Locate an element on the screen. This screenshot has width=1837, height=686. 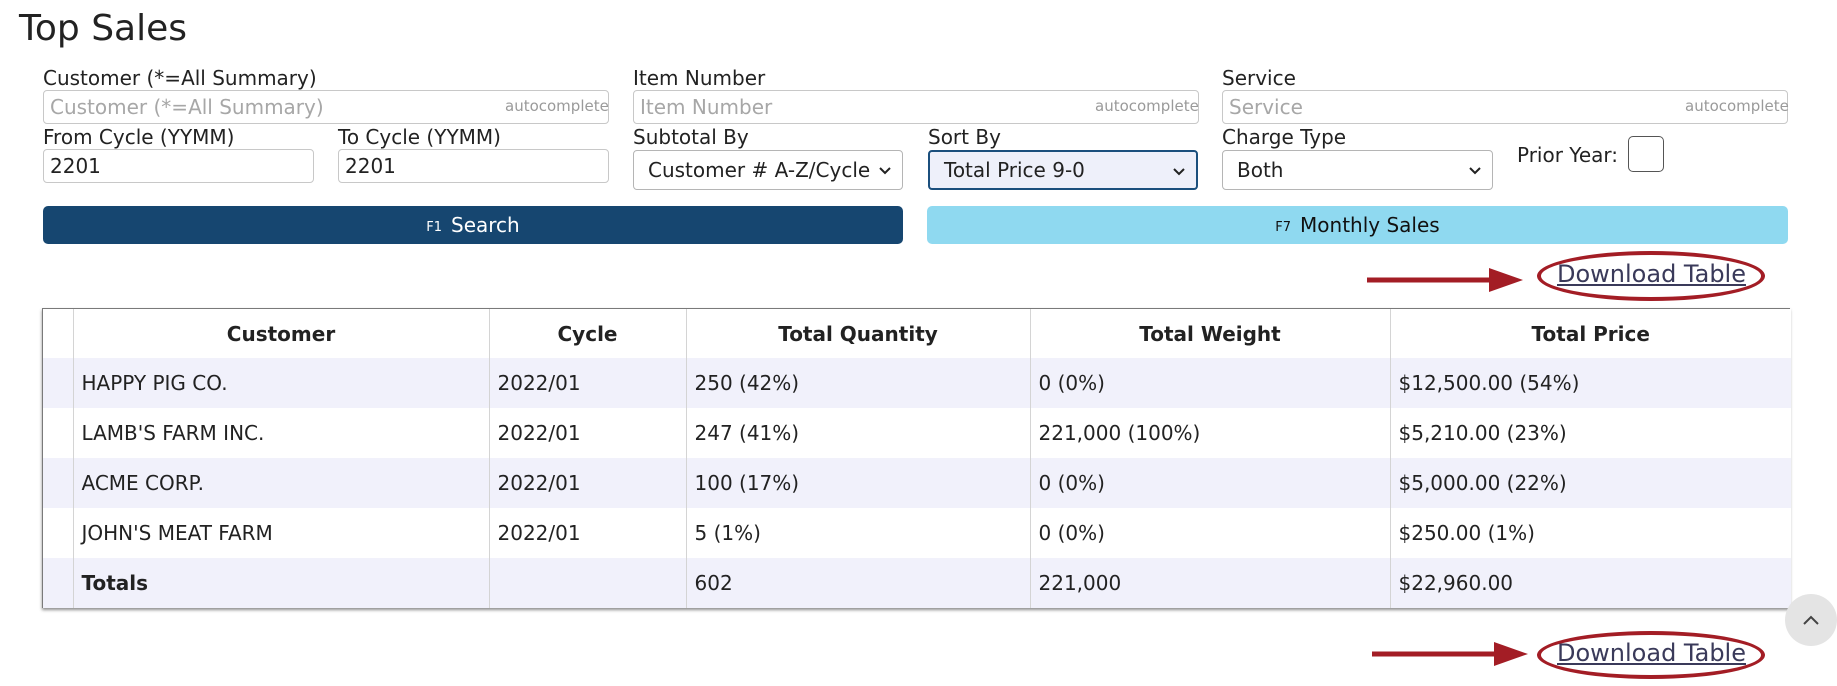
customer-input is located at coordinates (326, 107).